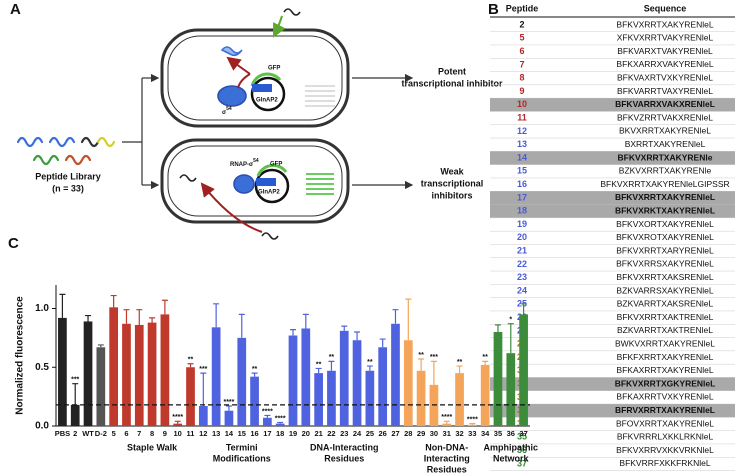 This screenshot has height=474, width=735. Describe the element at coordinates (664, 184) in the screenshot. I see `sequence: BFKVXRRTXAKYRENleLGIPSSR` at that location.